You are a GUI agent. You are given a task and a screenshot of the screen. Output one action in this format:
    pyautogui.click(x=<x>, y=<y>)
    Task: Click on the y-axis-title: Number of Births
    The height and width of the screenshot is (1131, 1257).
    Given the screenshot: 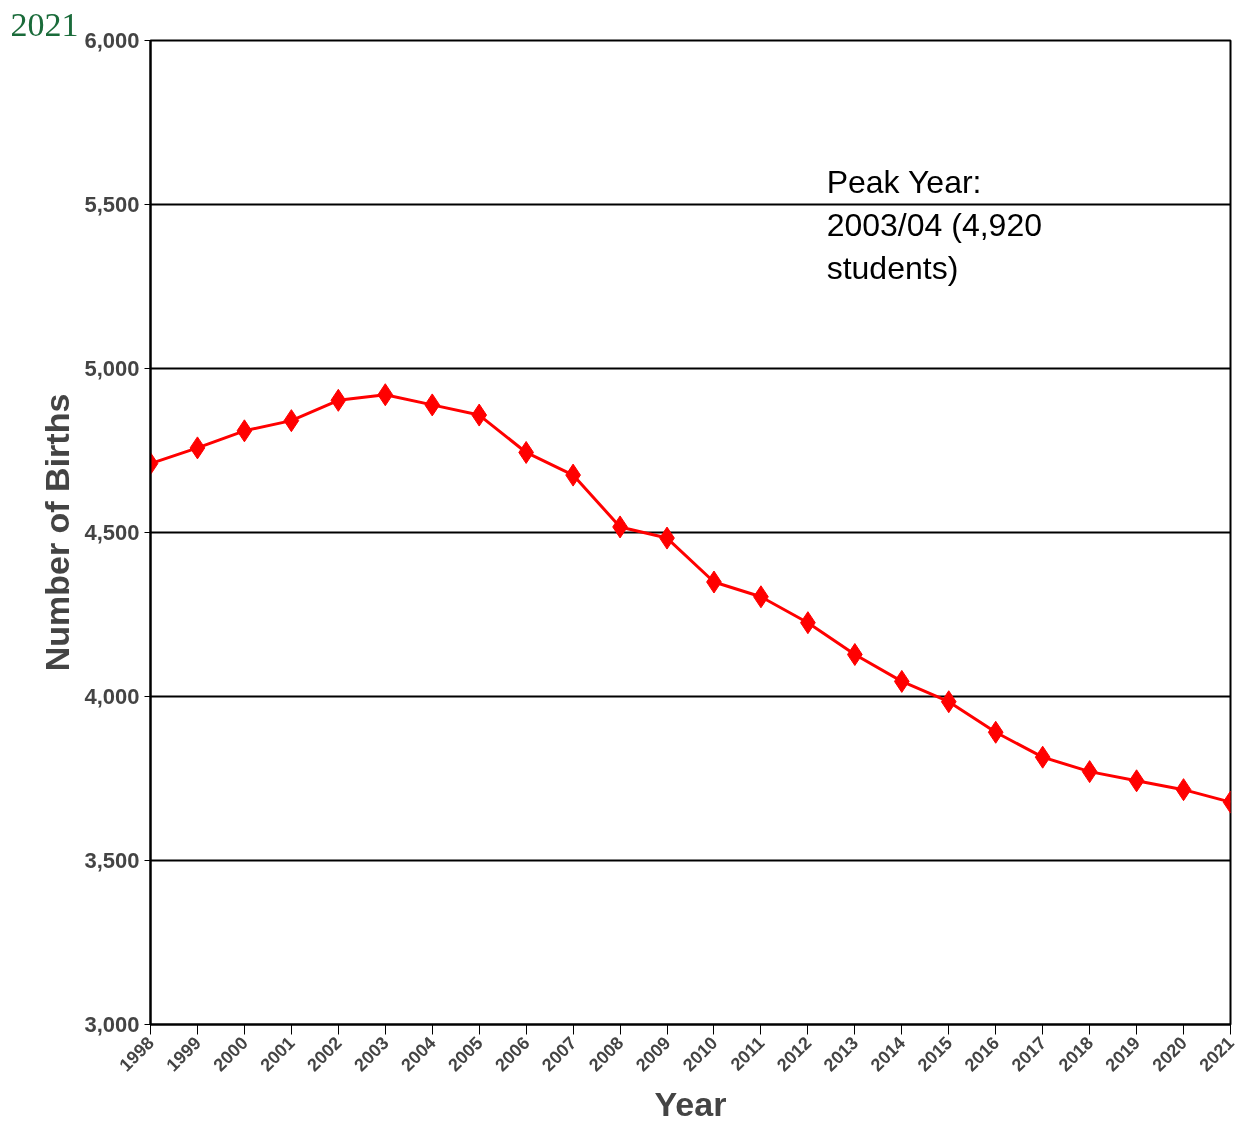 What is the action you would take?
    pyautogui.click(x=57, y=532)
    